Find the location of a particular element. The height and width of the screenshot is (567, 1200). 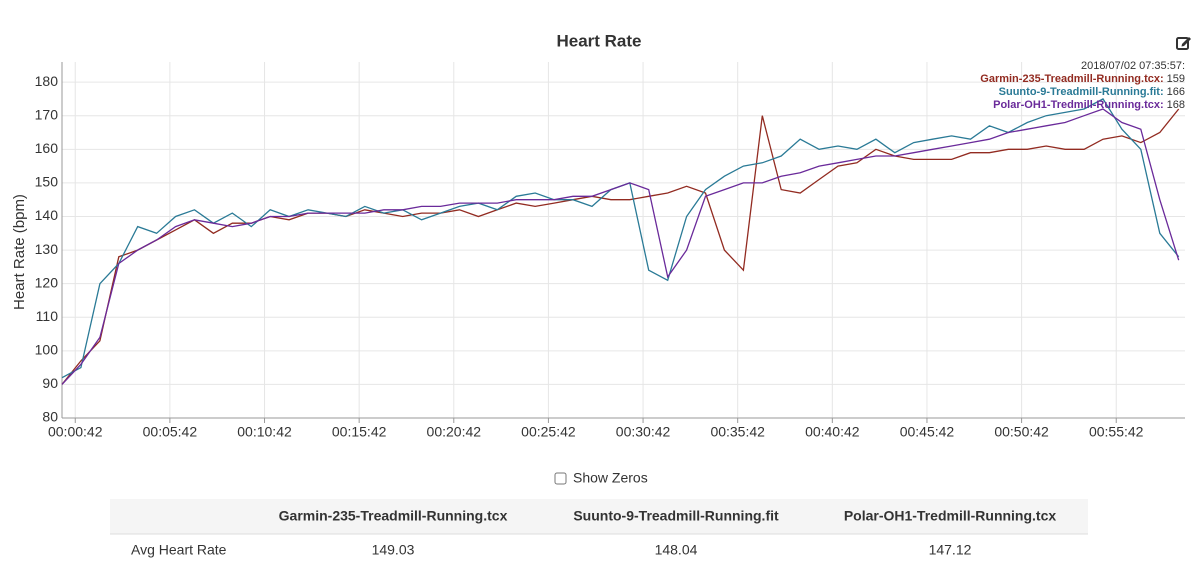

tooltip-entry: Polar-OH1-Tredmill-Running.tcx: 168 is located at coordinates (1089, 105).